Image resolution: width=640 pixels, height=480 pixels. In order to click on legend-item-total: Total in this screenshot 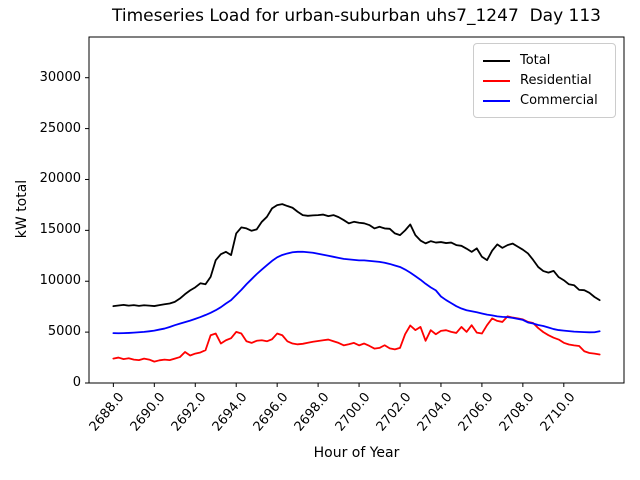, I will do `click(544, 60)`.